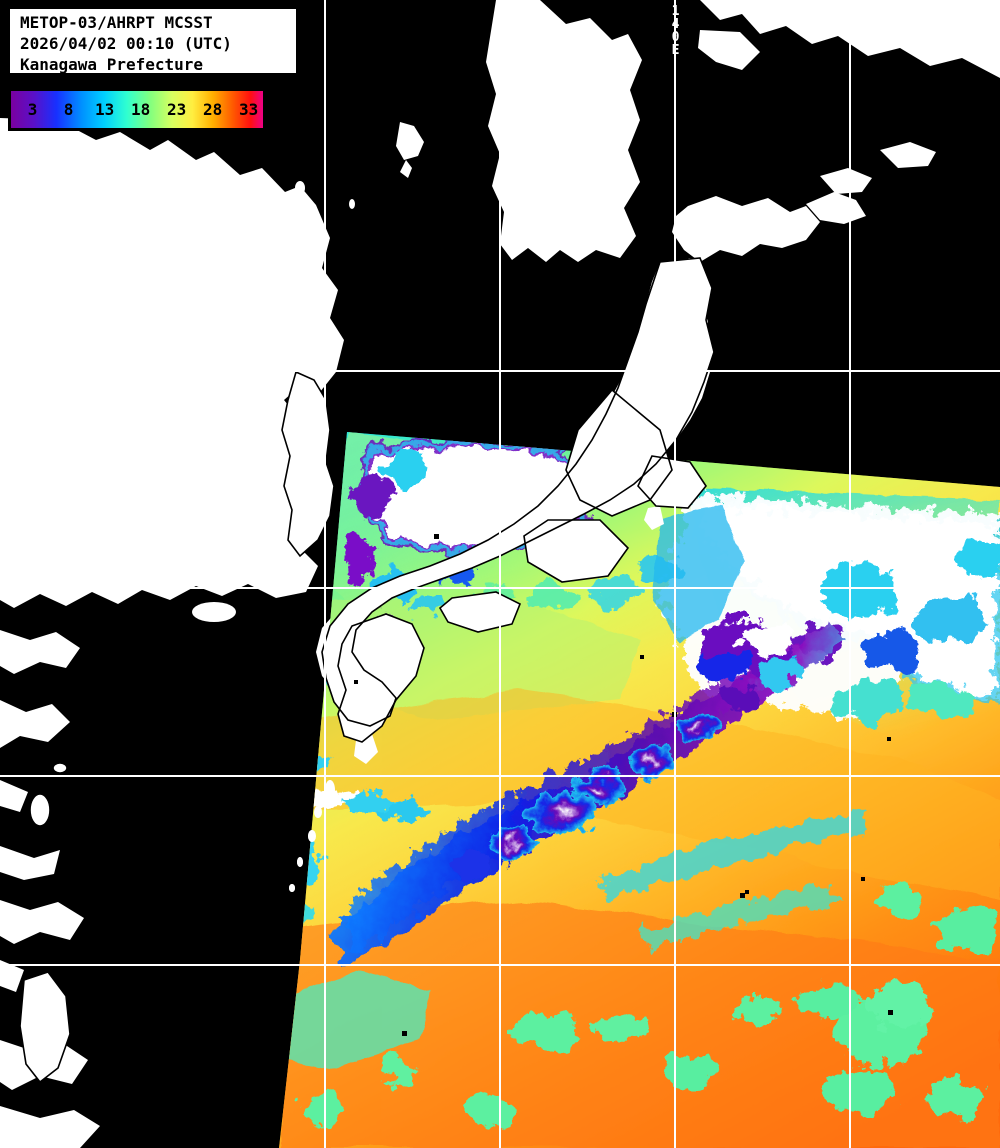 Image resolution: width=1000 pixels, height=1148 pixels. I want to click on colorbar-tick-18: 18, so click(140, 109).